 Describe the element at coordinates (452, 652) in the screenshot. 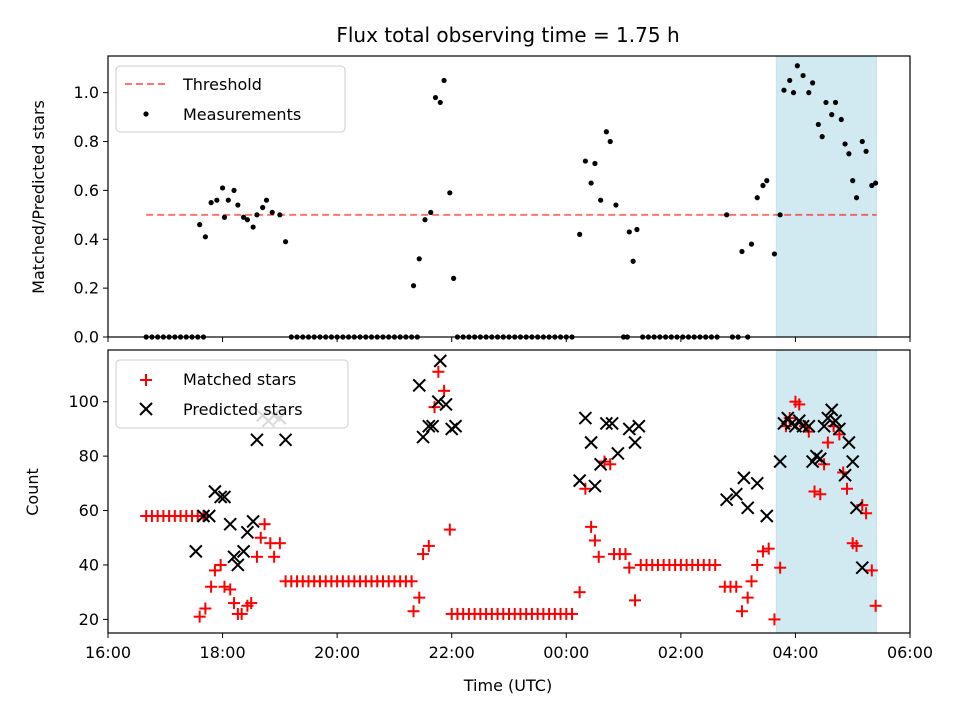

I see `x-tick-label: 22:00` at that location.